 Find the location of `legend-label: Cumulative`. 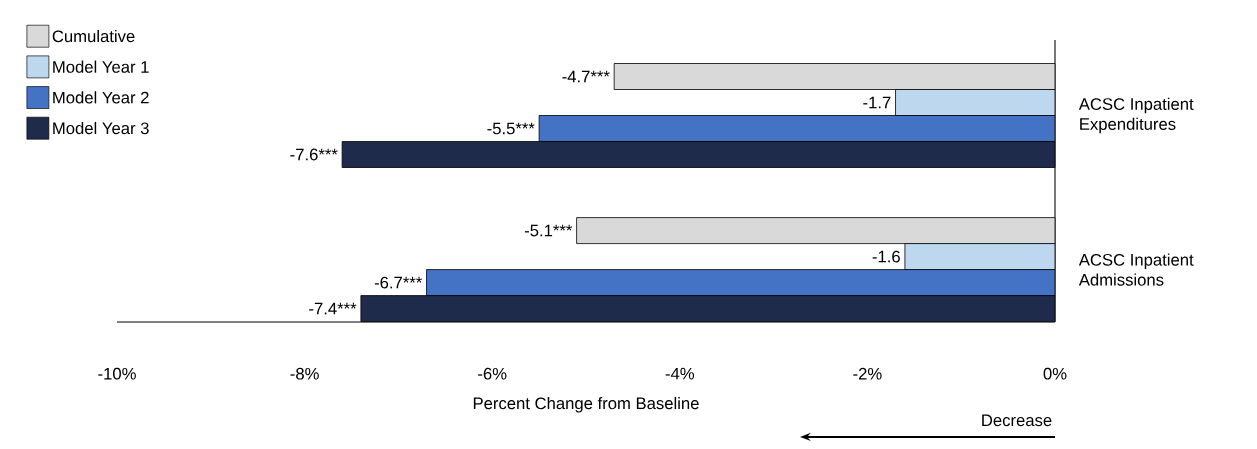

legend-label: Cumulative is located at coordinates (93, 36).